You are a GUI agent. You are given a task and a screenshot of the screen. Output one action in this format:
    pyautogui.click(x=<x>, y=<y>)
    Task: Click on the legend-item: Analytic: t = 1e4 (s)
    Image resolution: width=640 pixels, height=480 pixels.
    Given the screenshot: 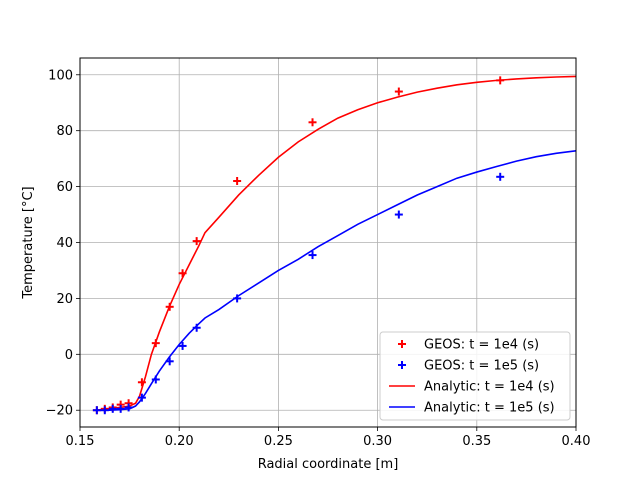 What is the action you would take?
    pyautogui.click(x=472, y=387)
    